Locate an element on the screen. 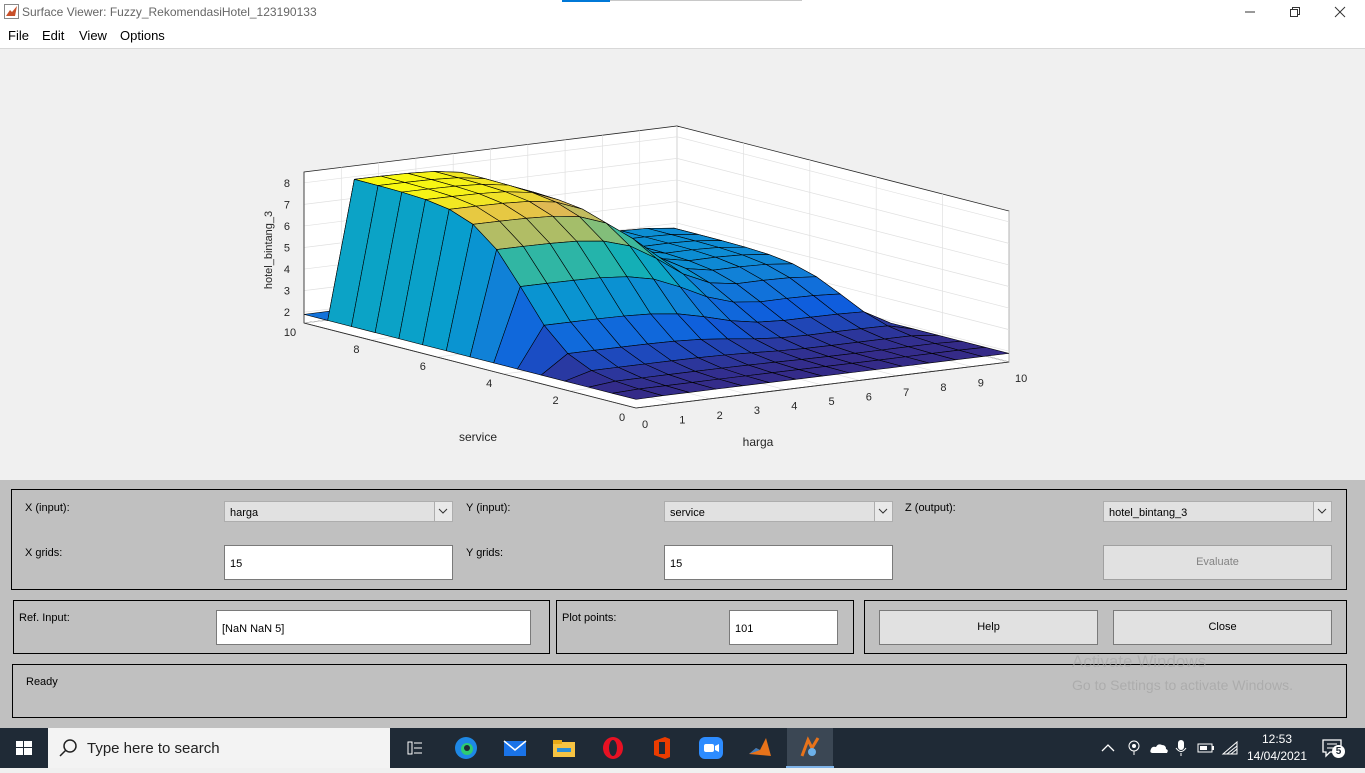 This screenshot has height=773, width=1365. x-input-dropdown is located at coordinates (443, 511).